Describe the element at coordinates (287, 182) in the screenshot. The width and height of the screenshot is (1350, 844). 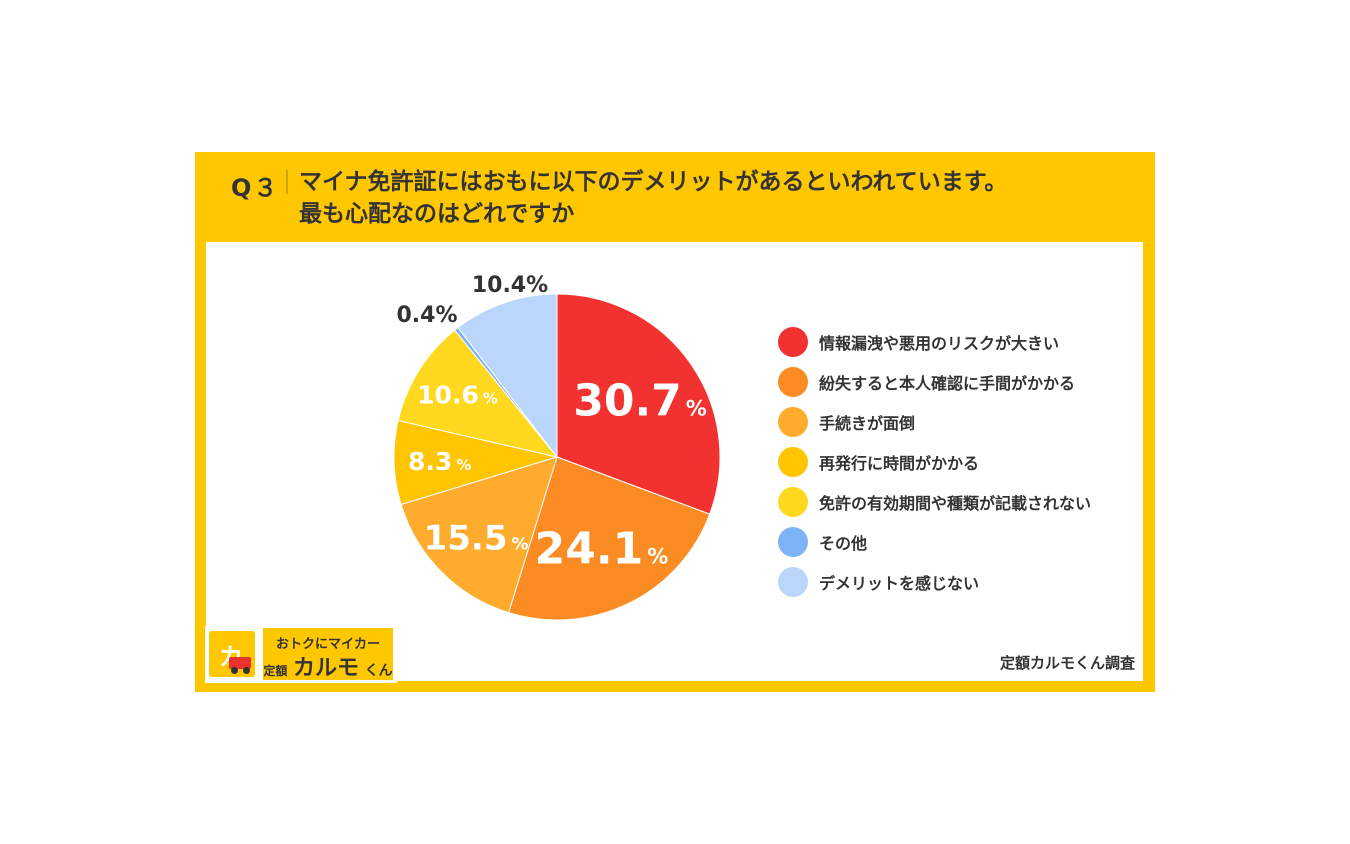
I see `question-divider` at that location.